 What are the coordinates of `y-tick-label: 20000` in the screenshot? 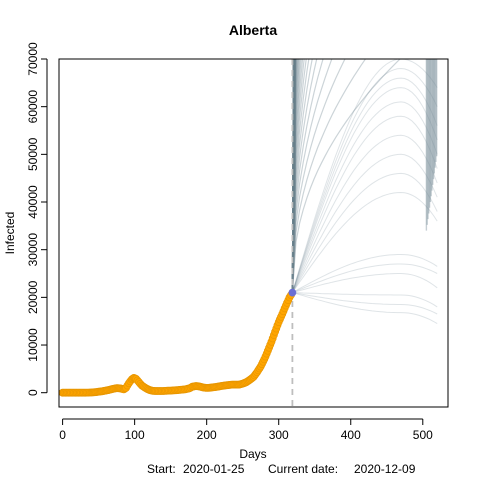 It's located at (33, 297).